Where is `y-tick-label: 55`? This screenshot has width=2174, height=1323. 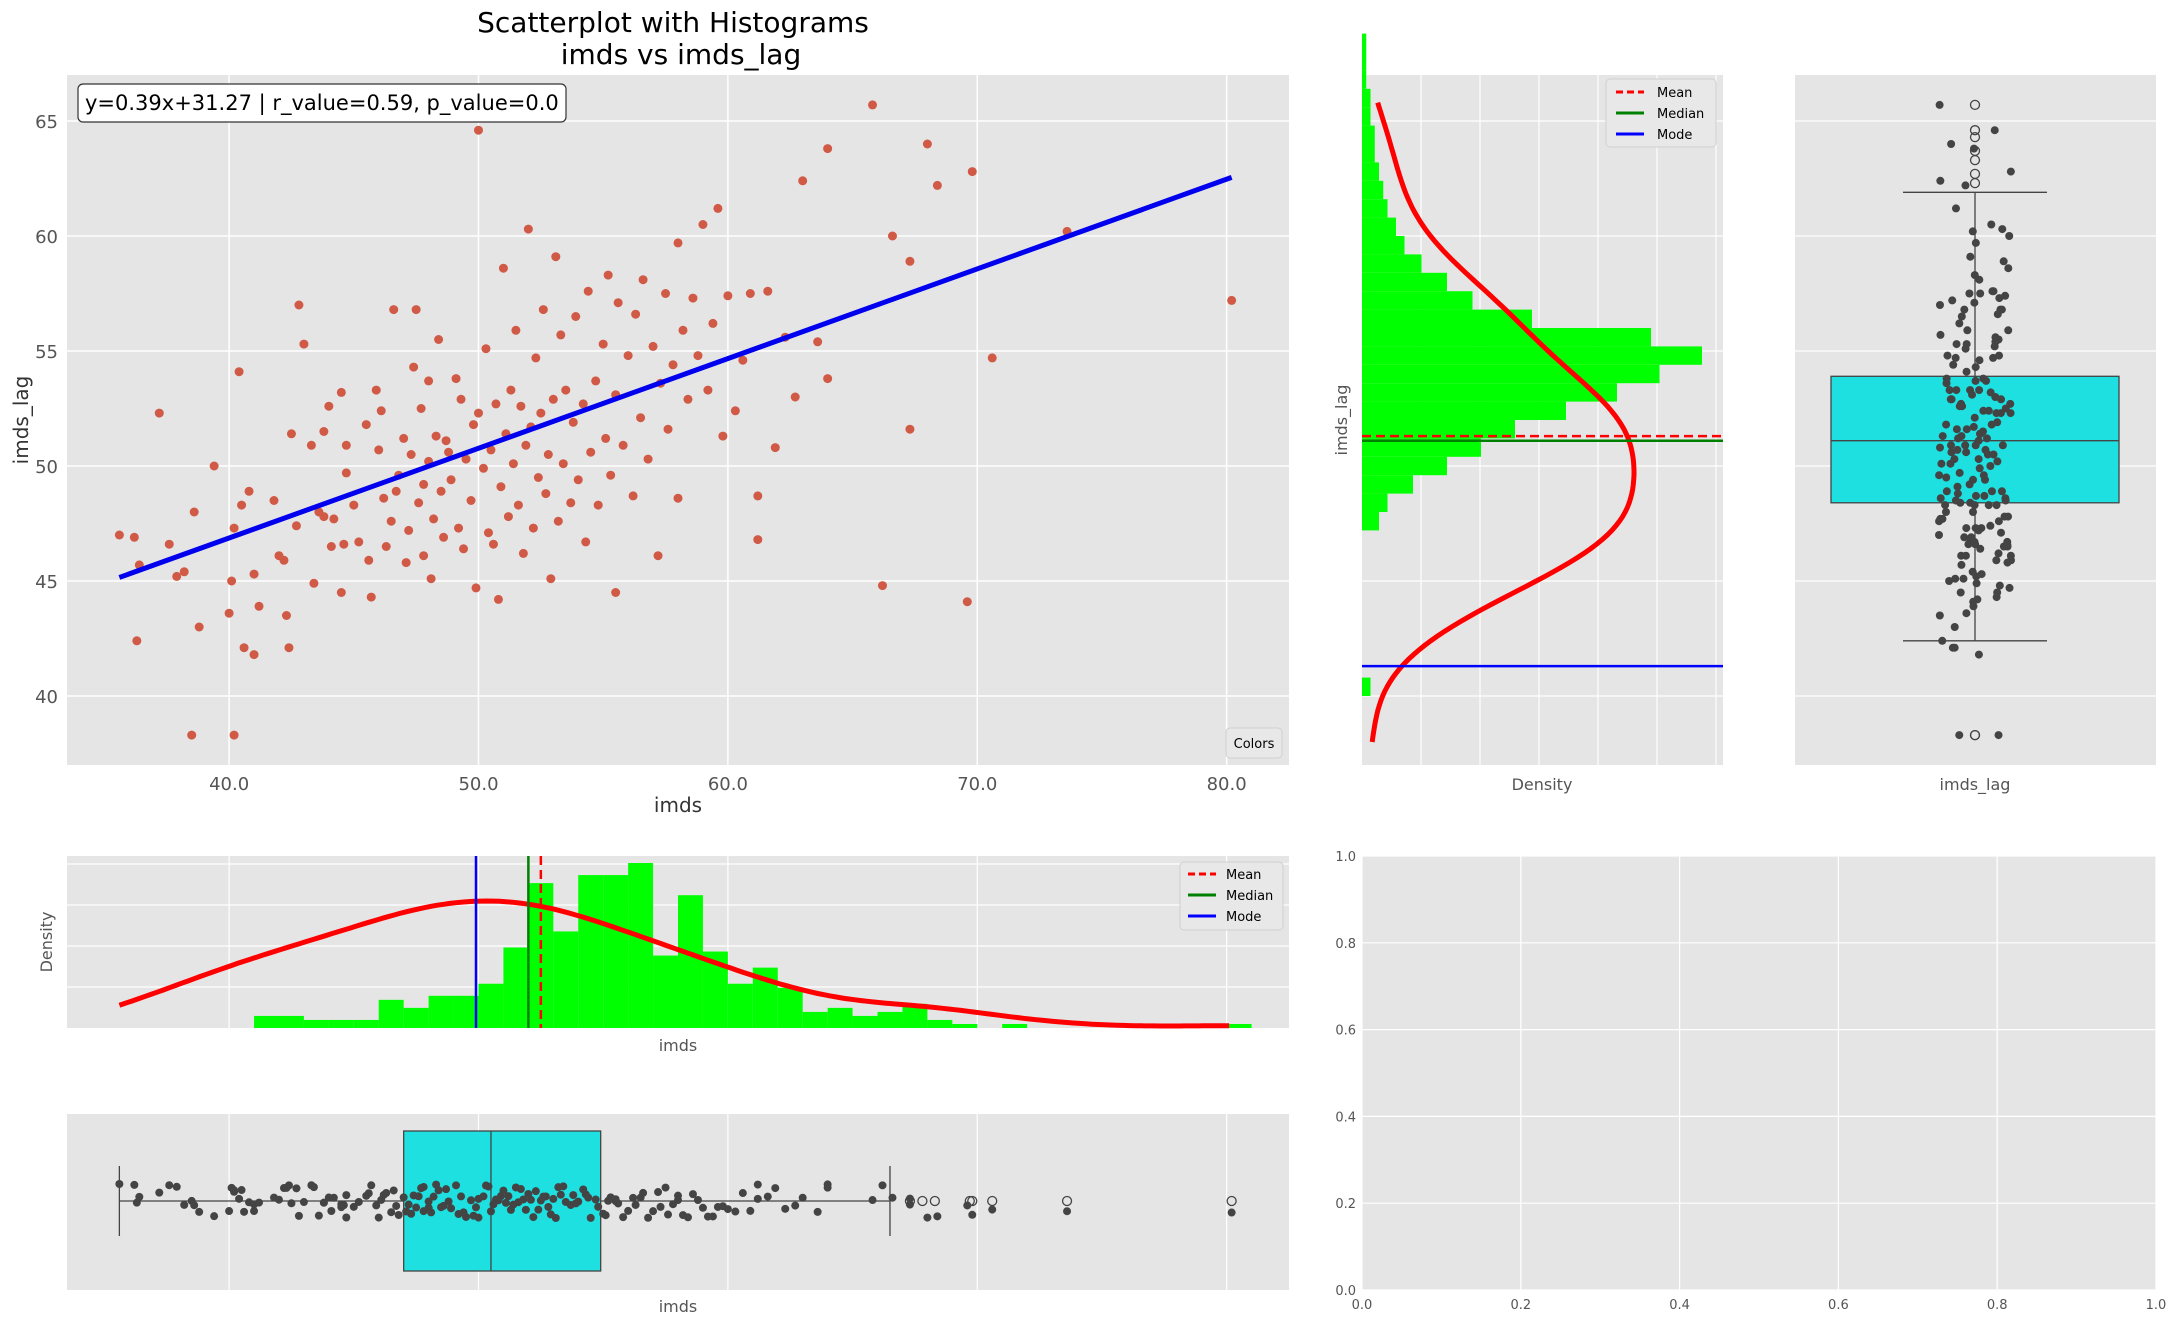
y-tick-label: 55 is located at coordinates (46, 352).